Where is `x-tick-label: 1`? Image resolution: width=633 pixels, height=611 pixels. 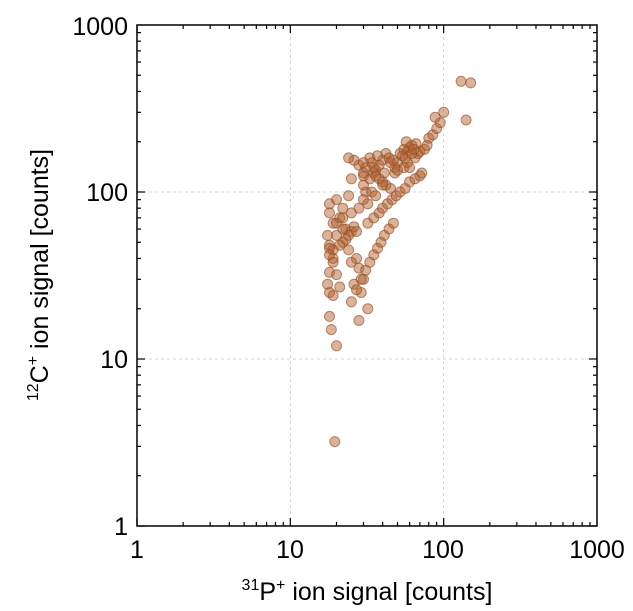
x-tick-label: 1 is located at coordinates (137, 550).